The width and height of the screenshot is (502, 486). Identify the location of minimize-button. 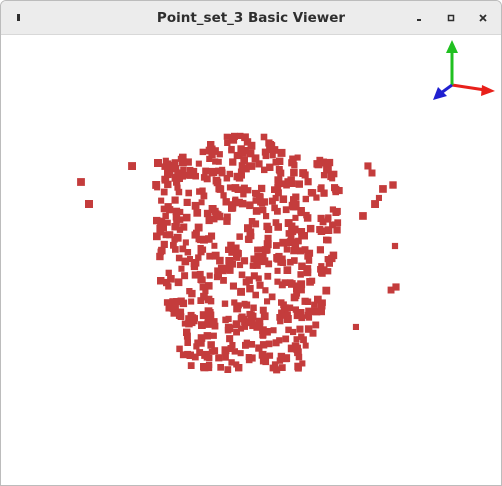
(419, 18).